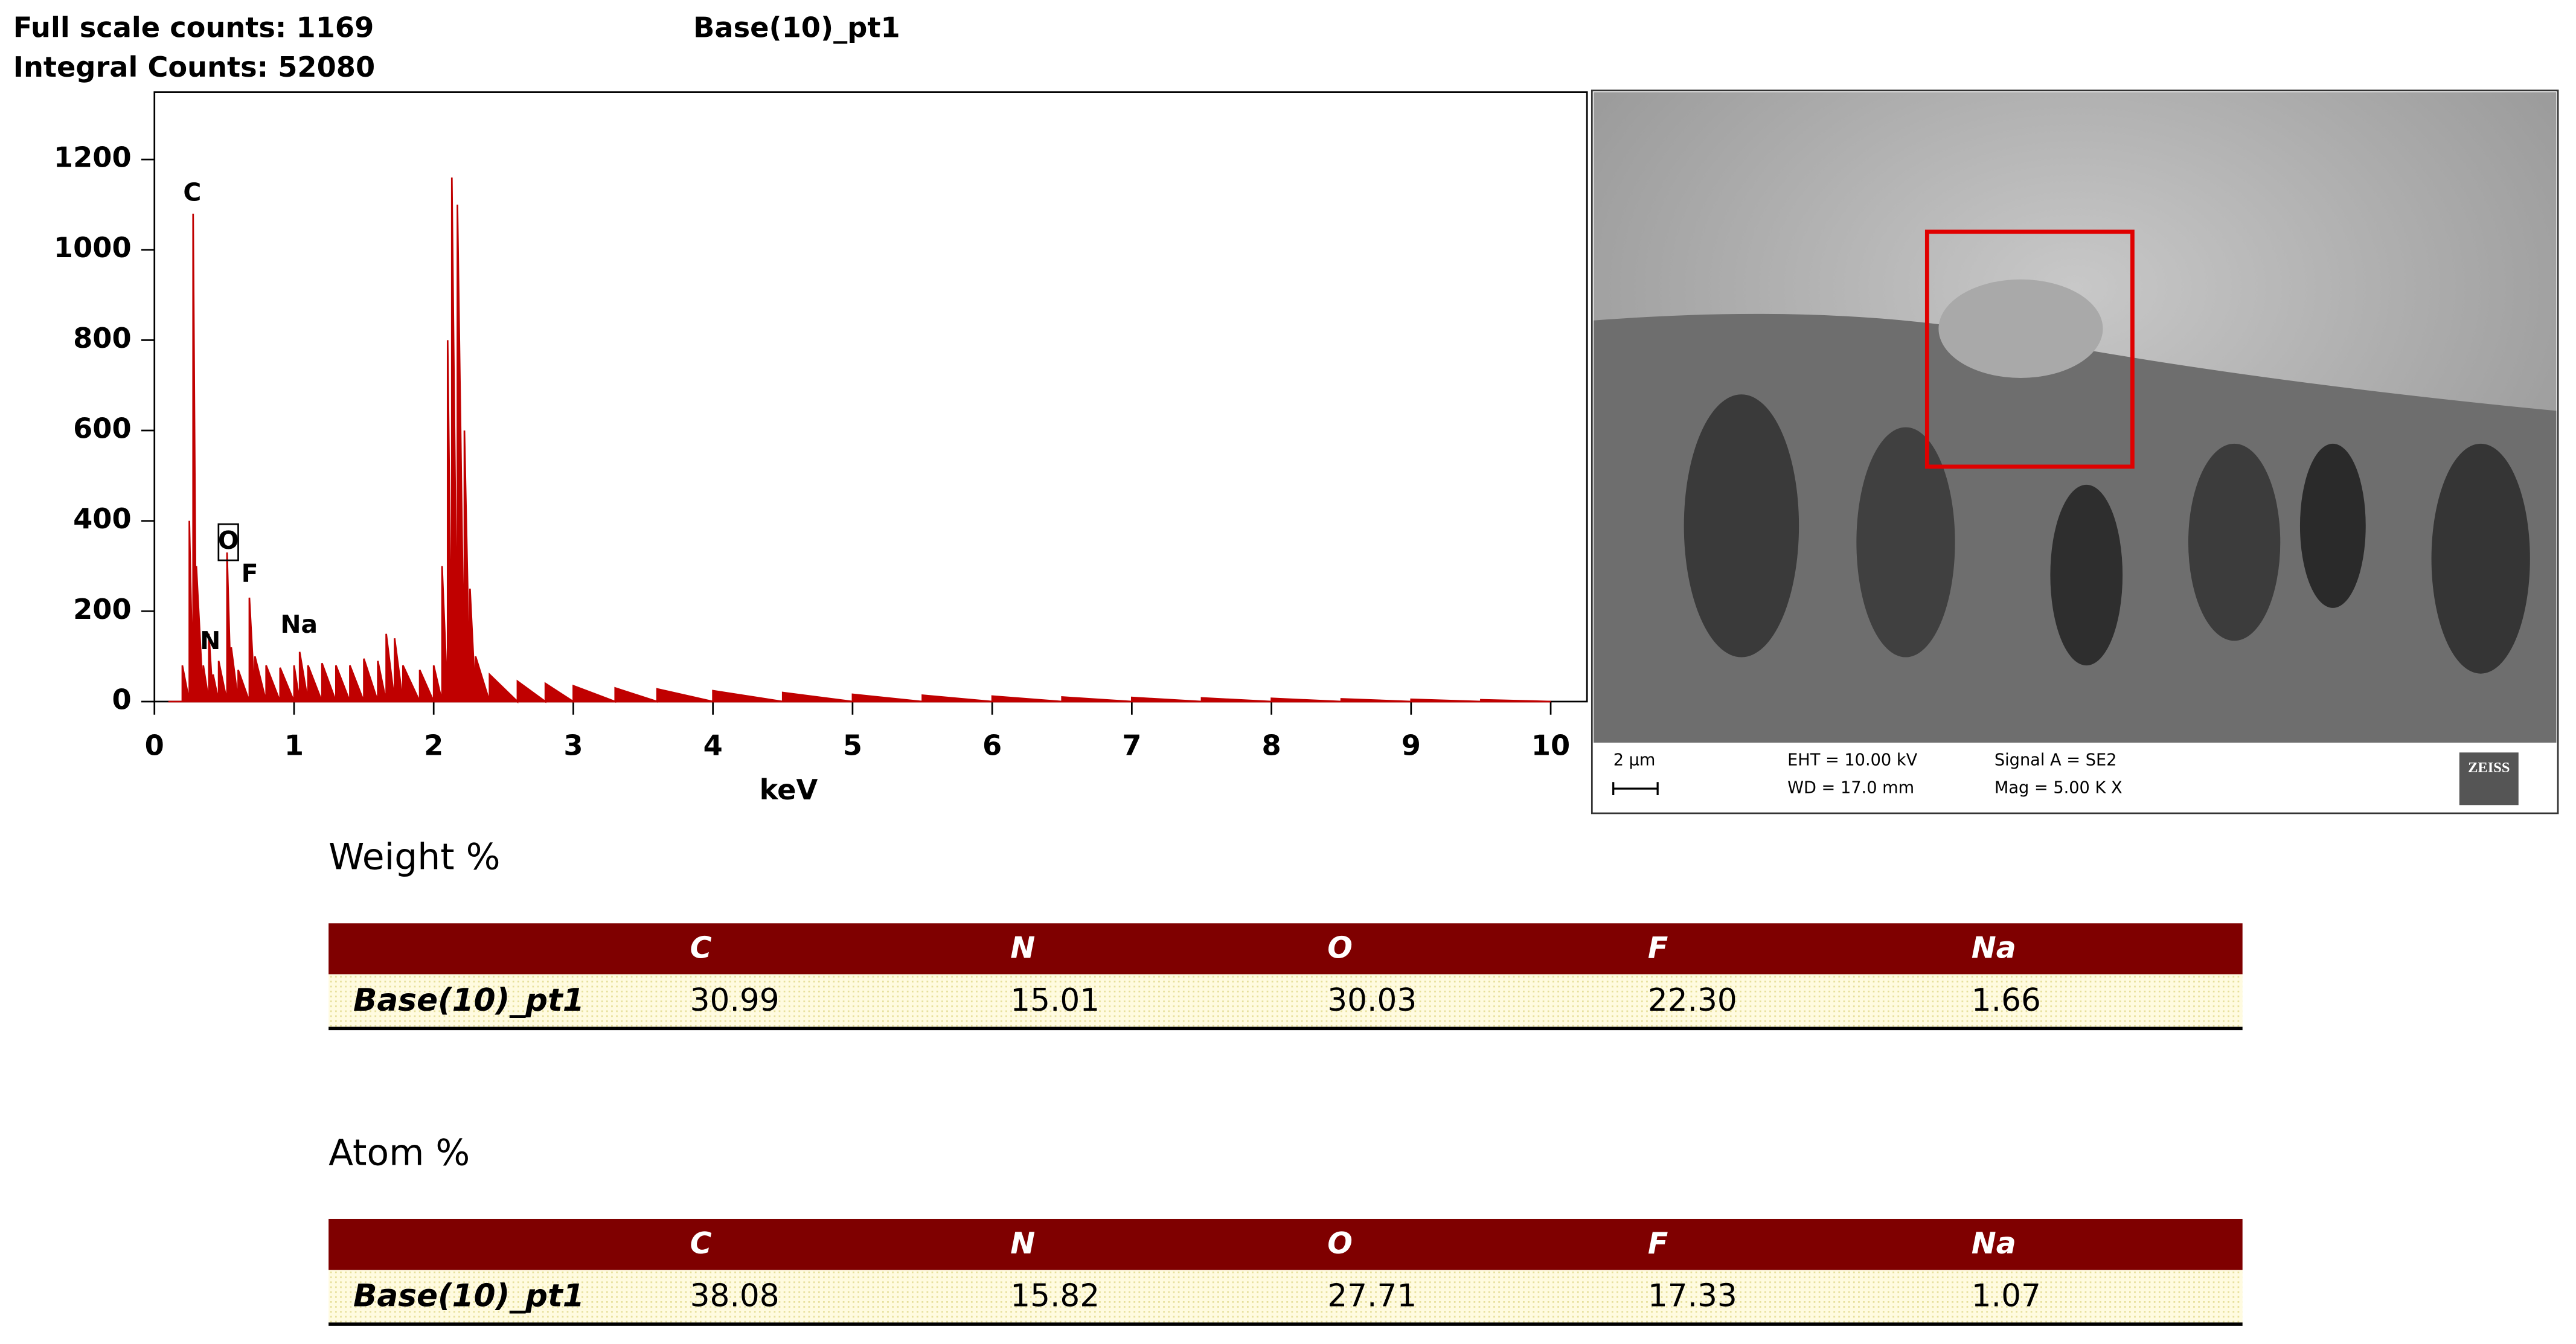 This screenshot has height=1344, width=2576. What do you see at coordinates (796, 27) in the screenshot?
I see `spectrum-title: Base(10)_pt1` at bounding box center [796, 27].